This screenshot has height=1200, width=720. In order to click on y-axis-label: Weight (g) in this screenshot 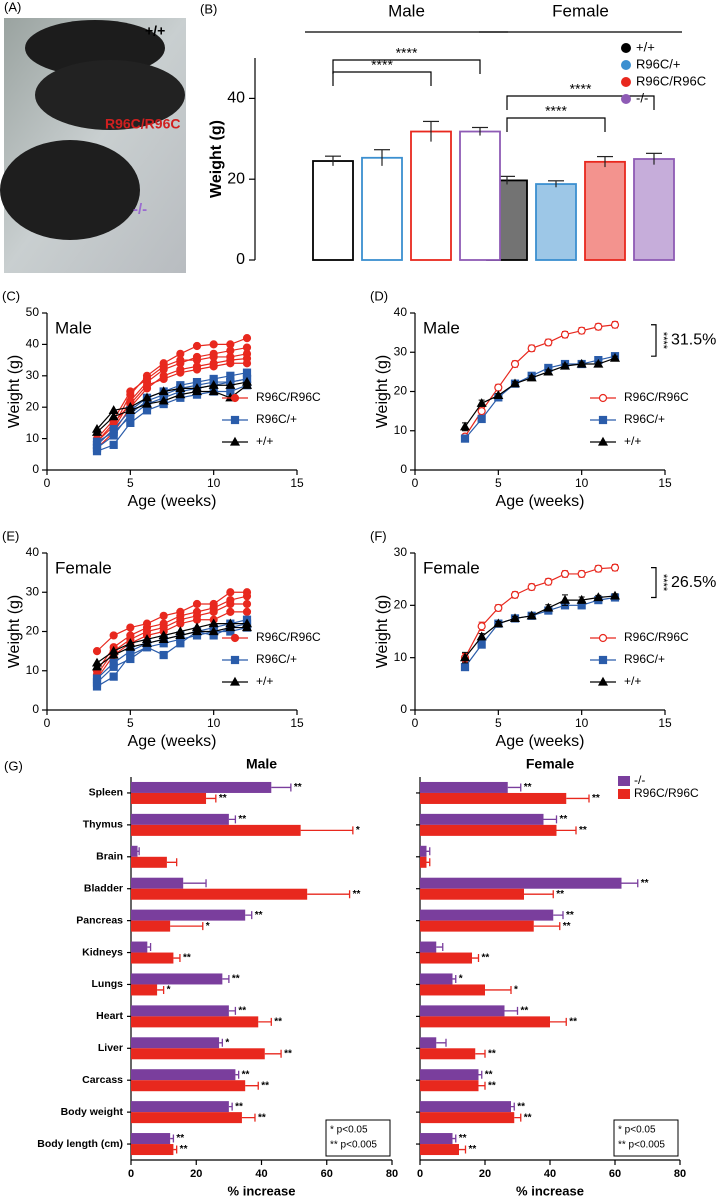, I will do `click(14, 392)`.